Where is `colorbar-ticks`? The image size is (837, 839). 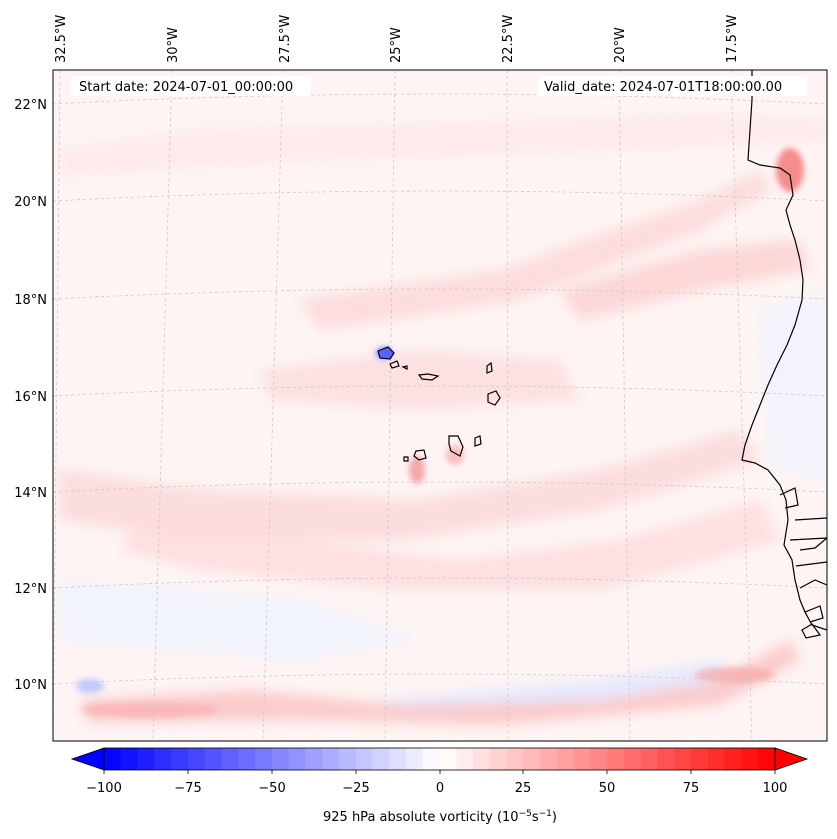 colorbar-ticks is located at coordinates (439, 772).